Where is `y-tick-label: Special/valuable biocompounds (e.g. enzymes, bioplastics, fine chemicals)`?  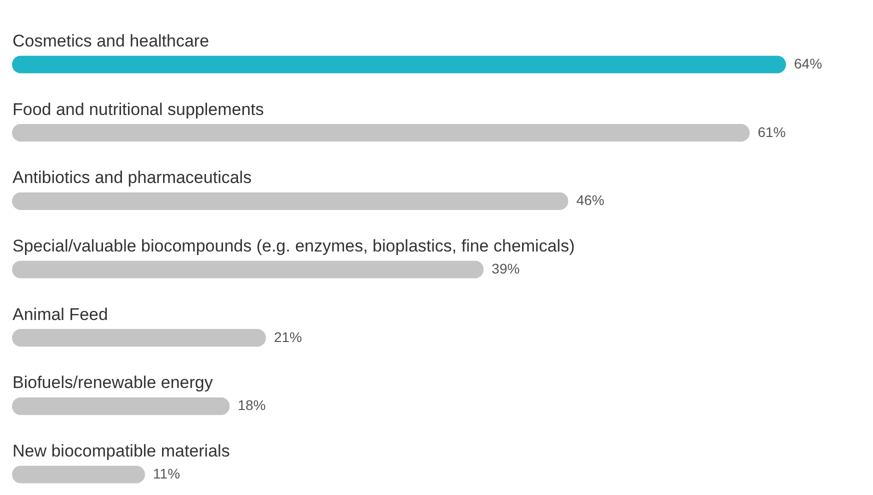 y-tick-label: Special/valuable biocompounds (e.g. enzymes, bioplastics, fine chemicals) is located at coordinates (293, 246).